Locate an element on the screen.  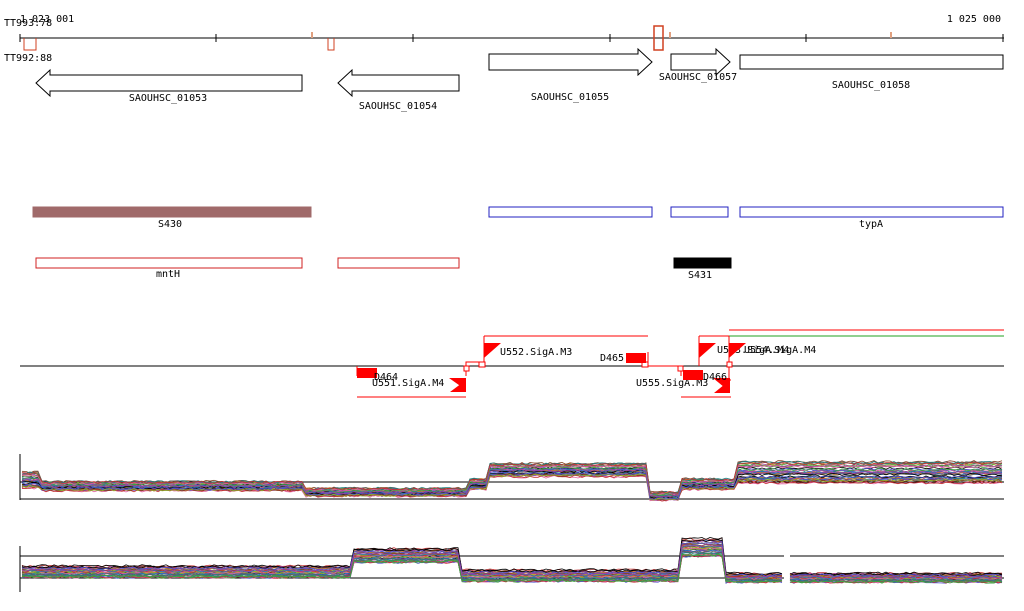
gene-label: SAOUHSC_01058 is located at coordinates (871, 85).